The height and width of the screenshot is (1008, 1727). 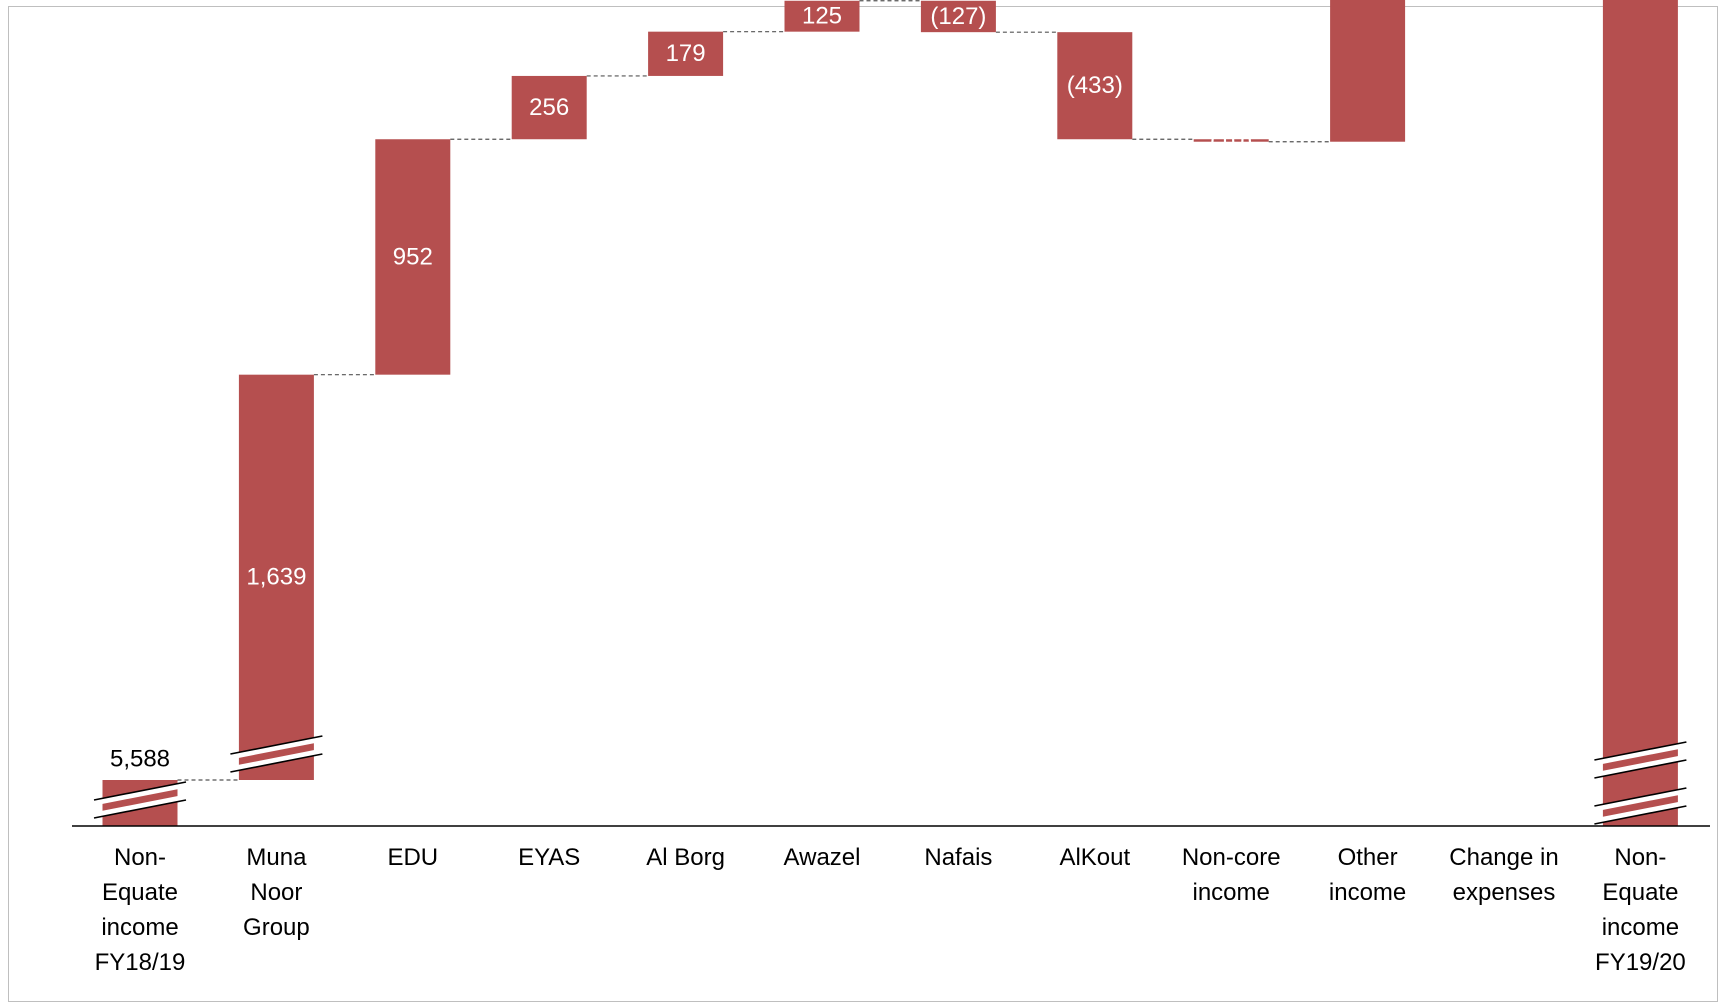 What do you see at coordinates (1367, 875) in the screenshot?
I see `category-label: Other income` at bounding box center [1367, 875].